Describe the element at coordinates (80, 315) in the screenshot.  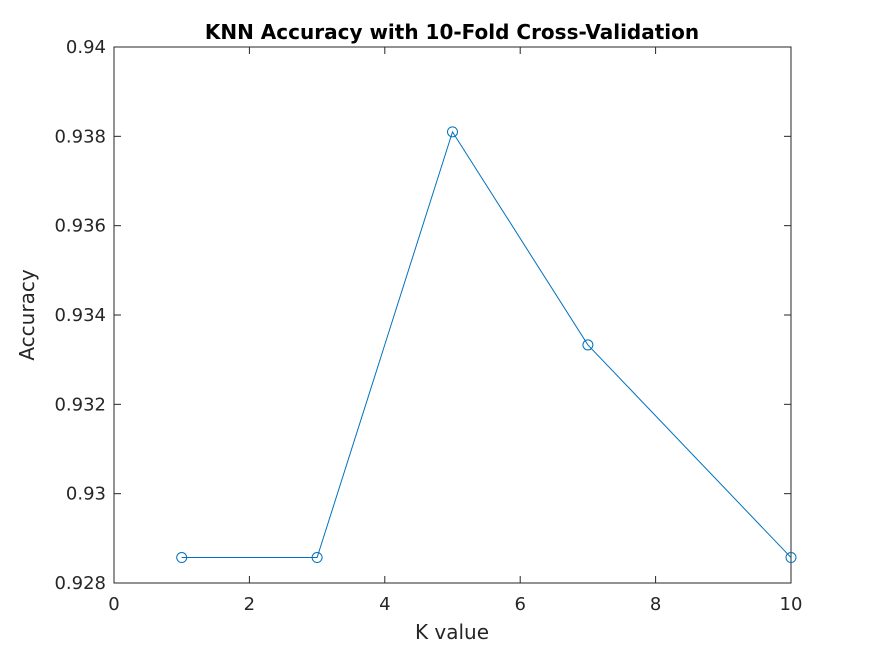
I see `y-tick-label: 0.934` at that location.